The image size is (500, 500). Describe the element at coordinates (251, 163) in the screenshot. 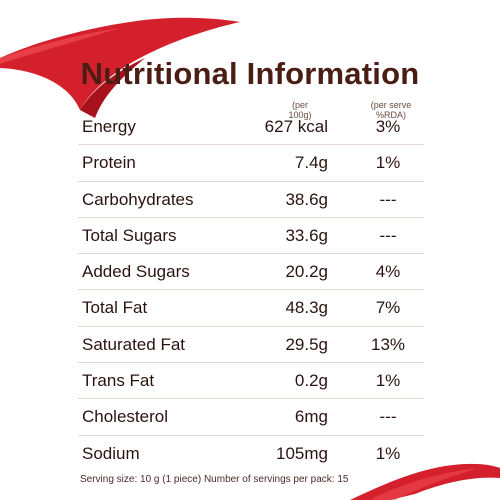

I see `table-row: Protein 7.4g 1%` at that location.